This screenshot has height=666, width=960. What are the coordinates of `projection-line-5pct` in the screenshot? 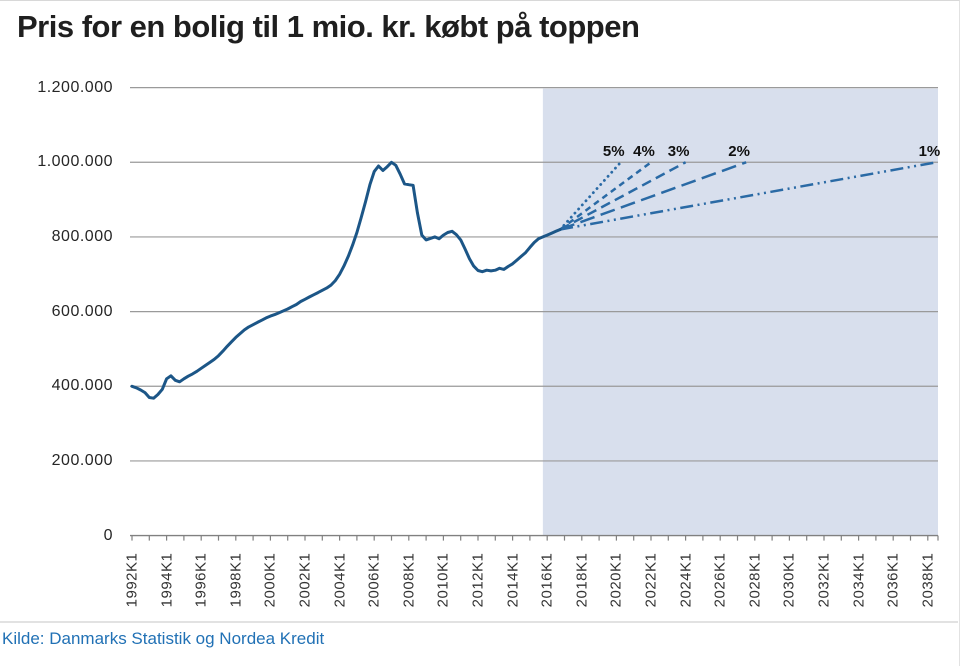 It's located at (590, 195).